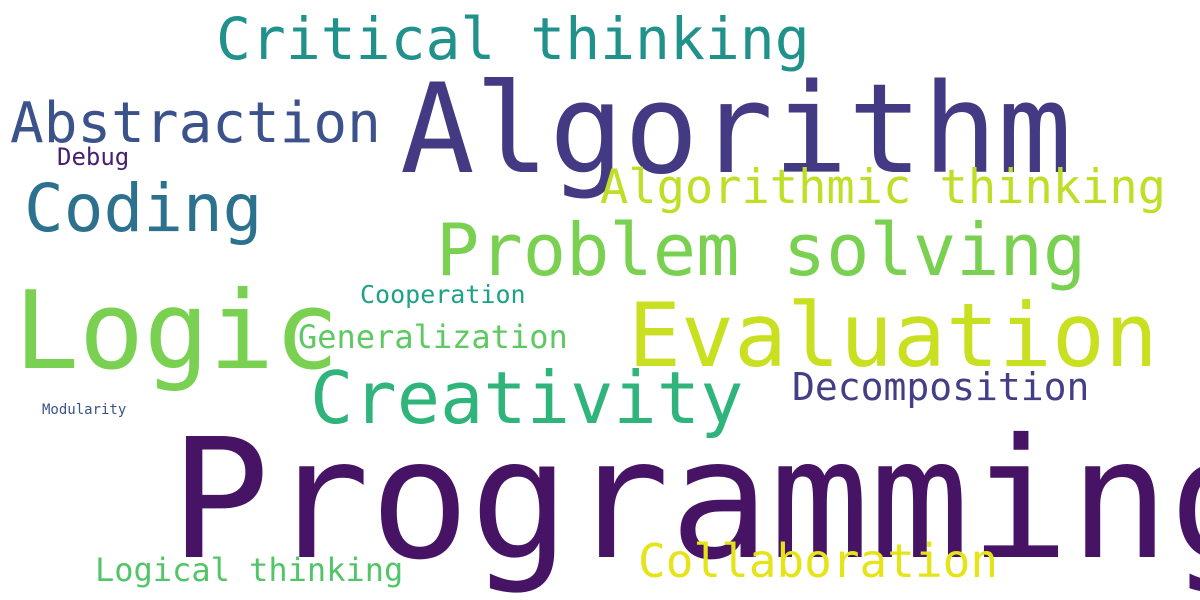 Image resolution: width=1200 pixels, height=600 pixels. I want to click on word-logical-thinking: Logical thinking, so click(249, 570).